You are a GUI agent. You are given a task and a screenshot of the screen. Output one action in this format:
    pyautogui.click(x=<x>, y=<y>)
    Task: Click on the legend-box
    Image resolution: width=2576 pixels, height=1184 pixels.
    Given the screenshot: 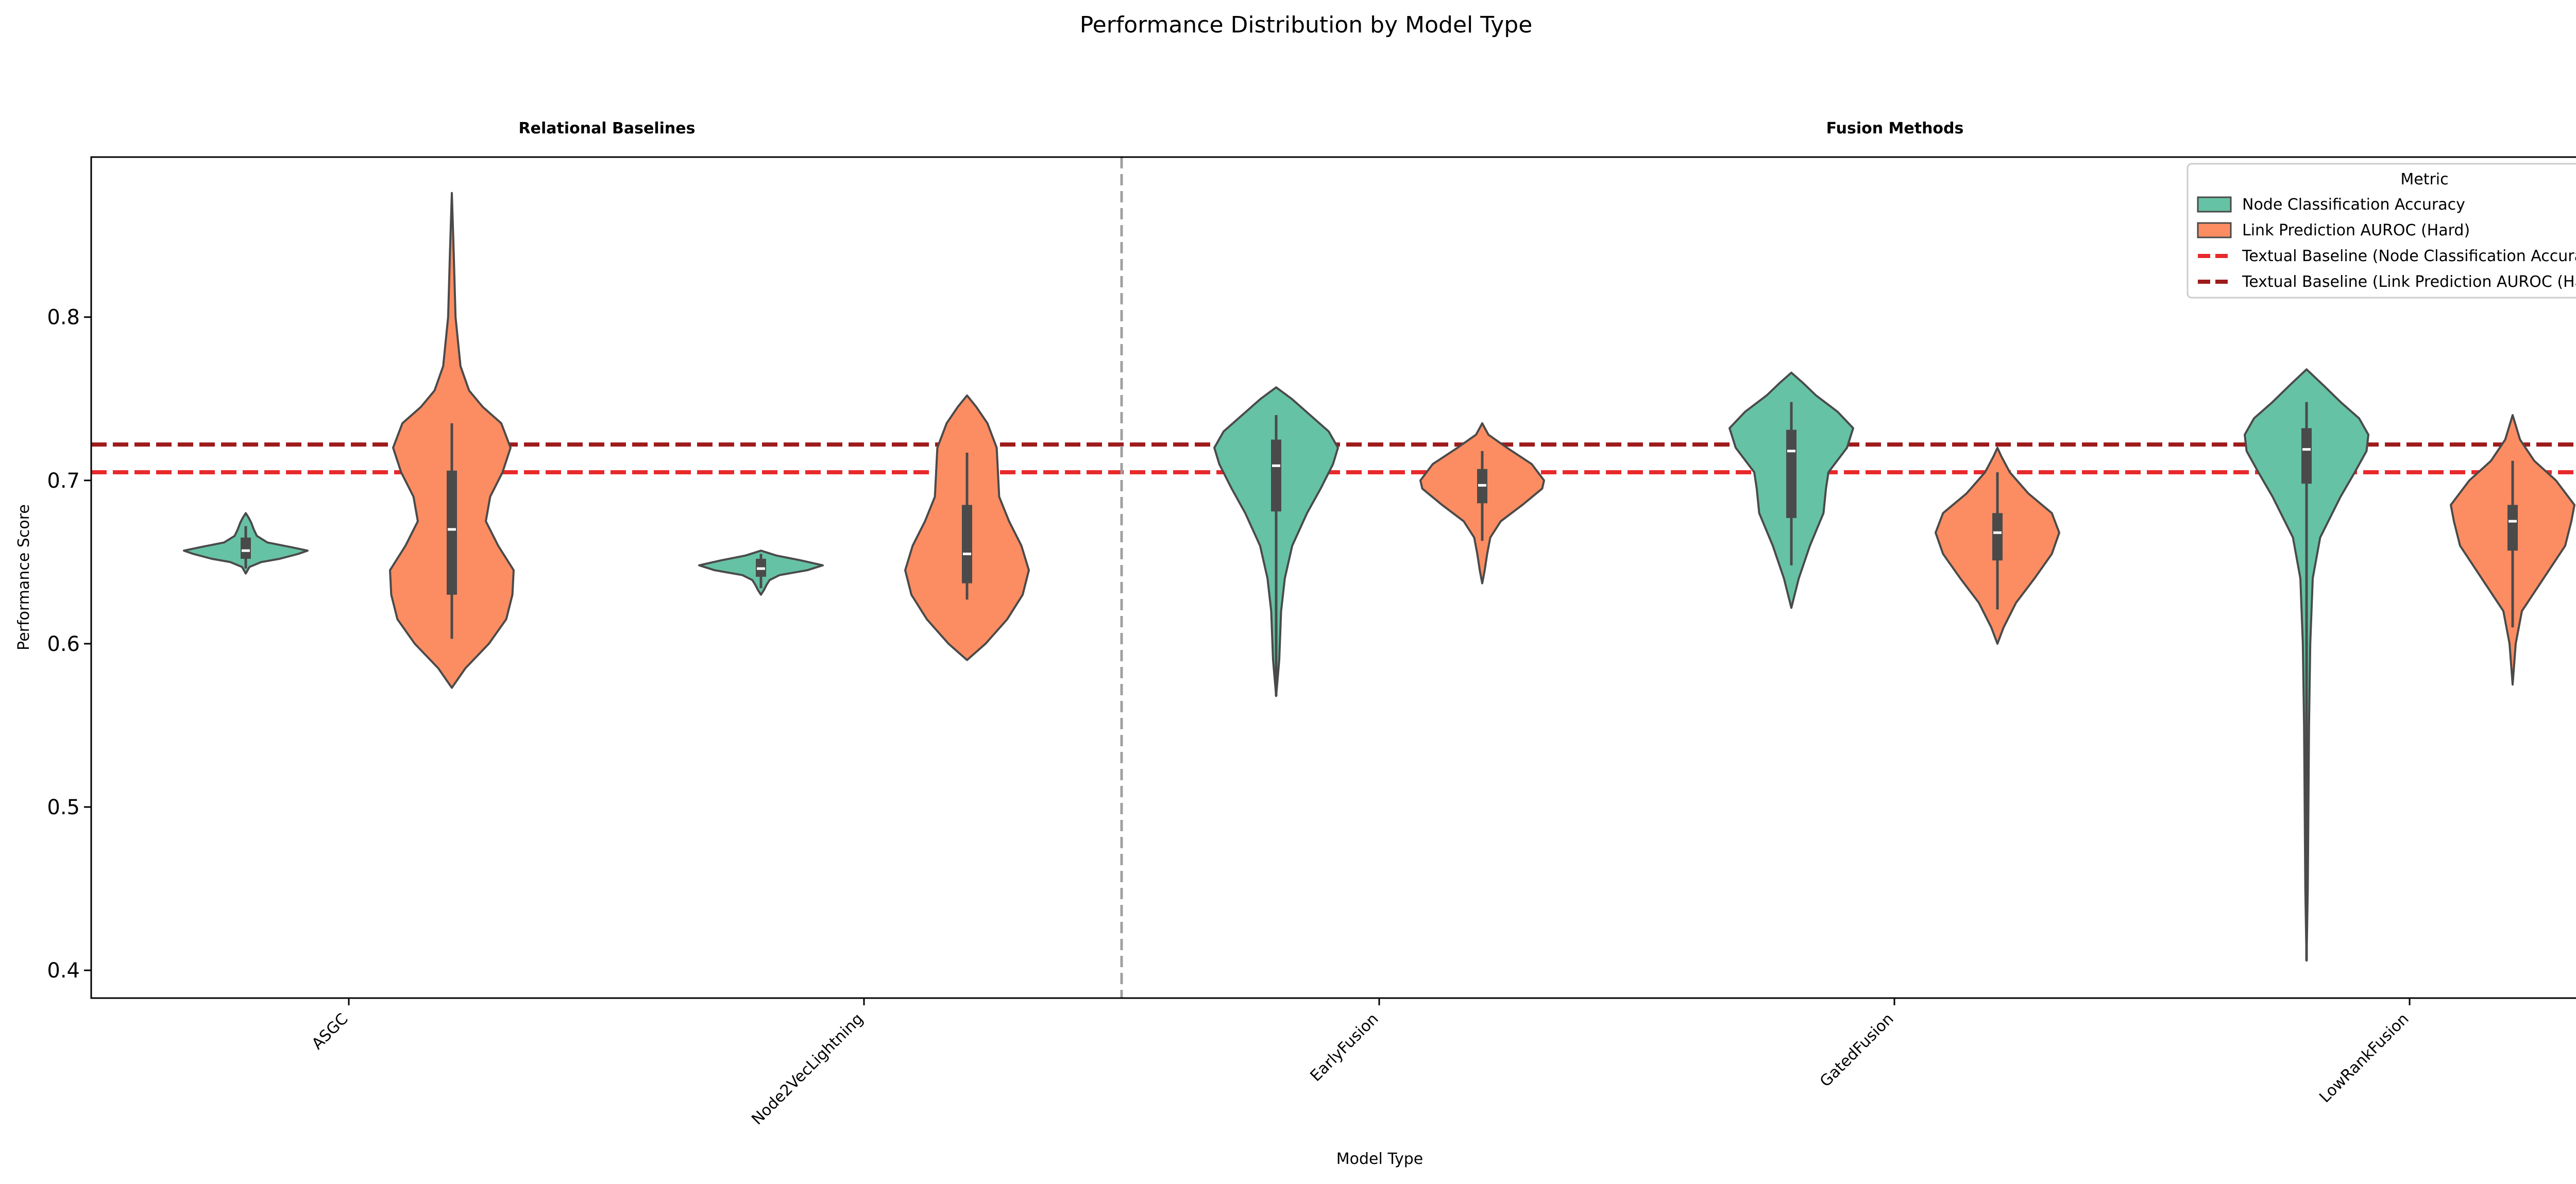 What is the action you would take?
    pyautogui.click(x=2381, y=231)
    